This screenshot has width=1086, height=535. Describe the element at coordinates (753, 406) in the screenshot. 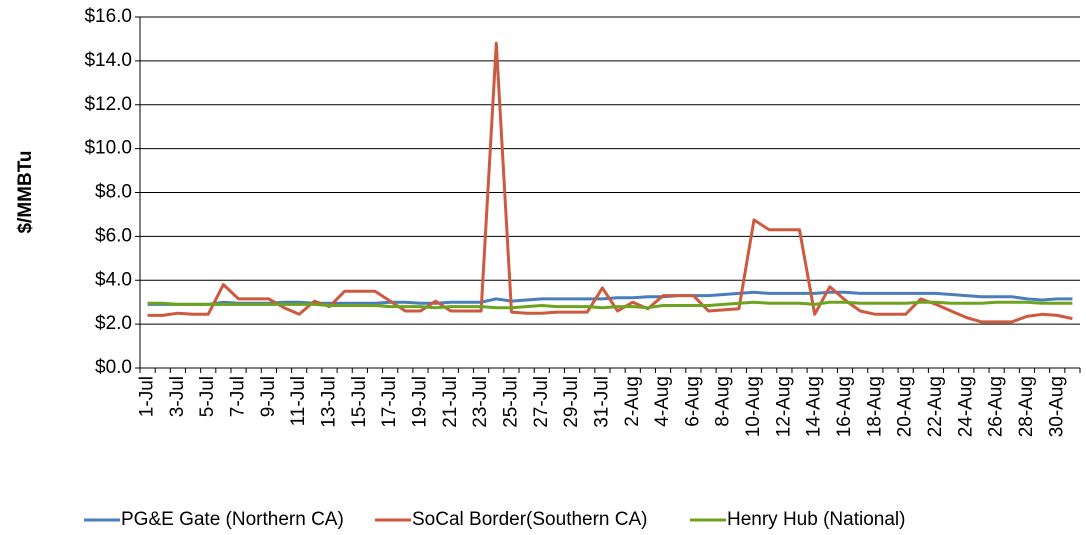

I see `x-tick-label: 10-Aug` at that location.